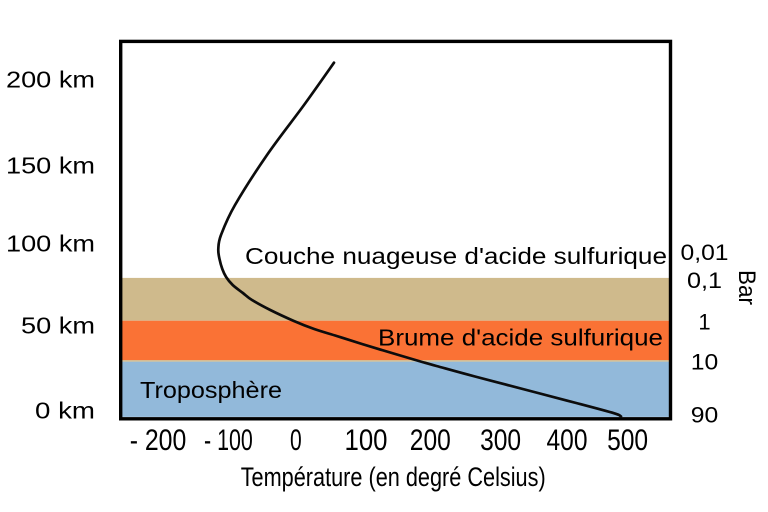 The image size is (768, 512). I want to click on svg-text: 300, so click(500, 440).